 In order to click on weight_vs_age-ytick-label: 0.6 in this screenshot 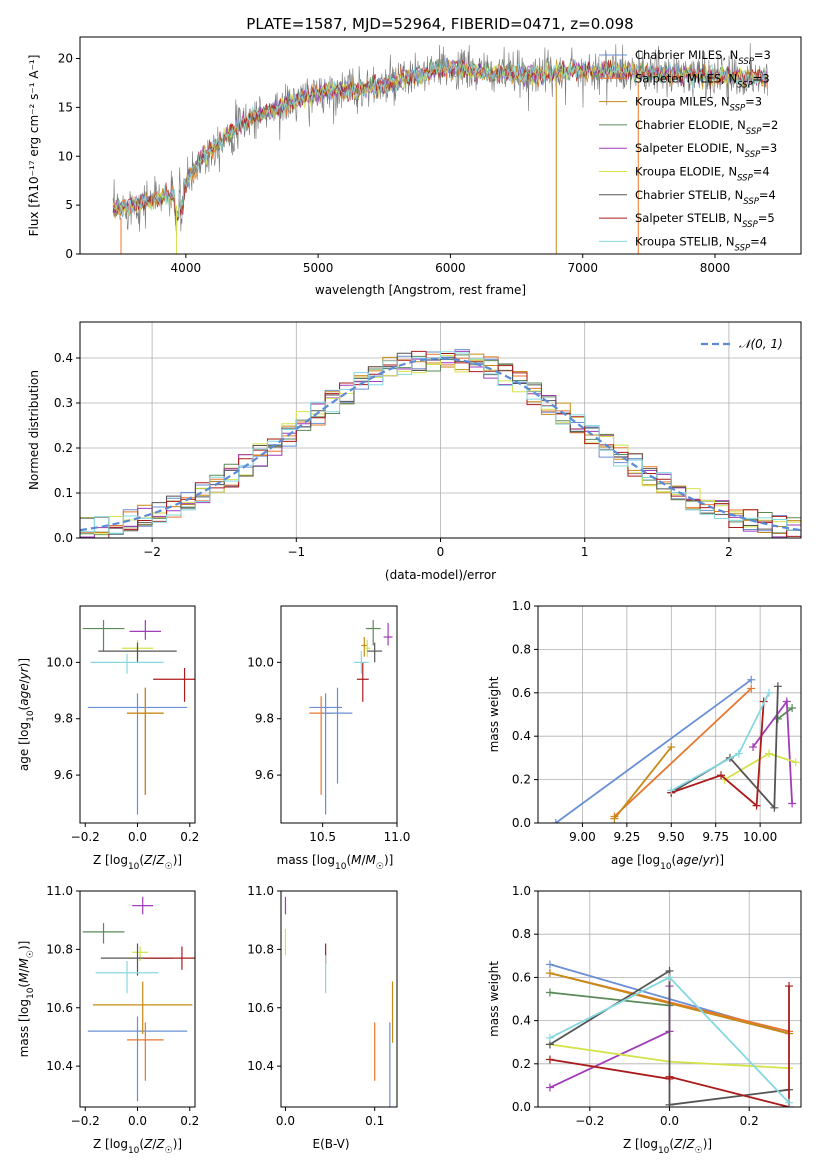, I will do `click(521, 693)`.